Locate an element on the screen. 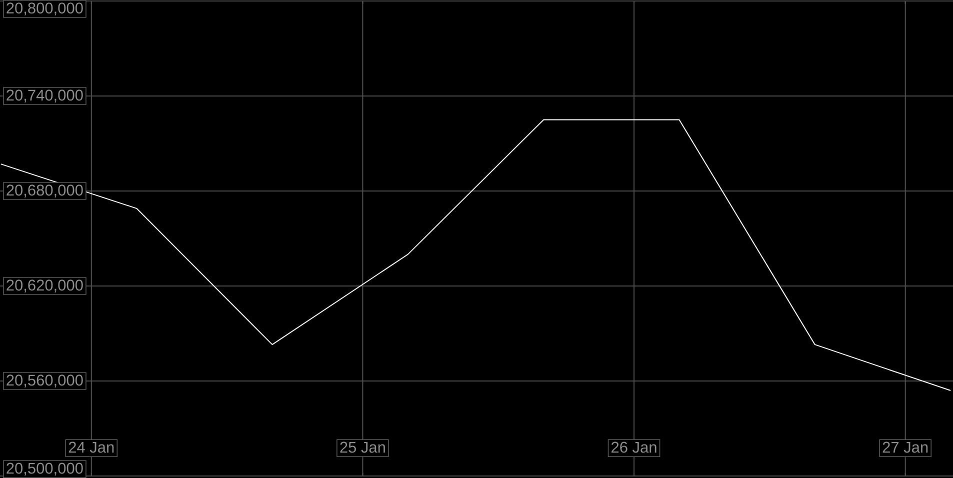 The height and width of the screenshot is (478, 953). x-tick-label: 25 Jan is located at coordinates (362, 447).